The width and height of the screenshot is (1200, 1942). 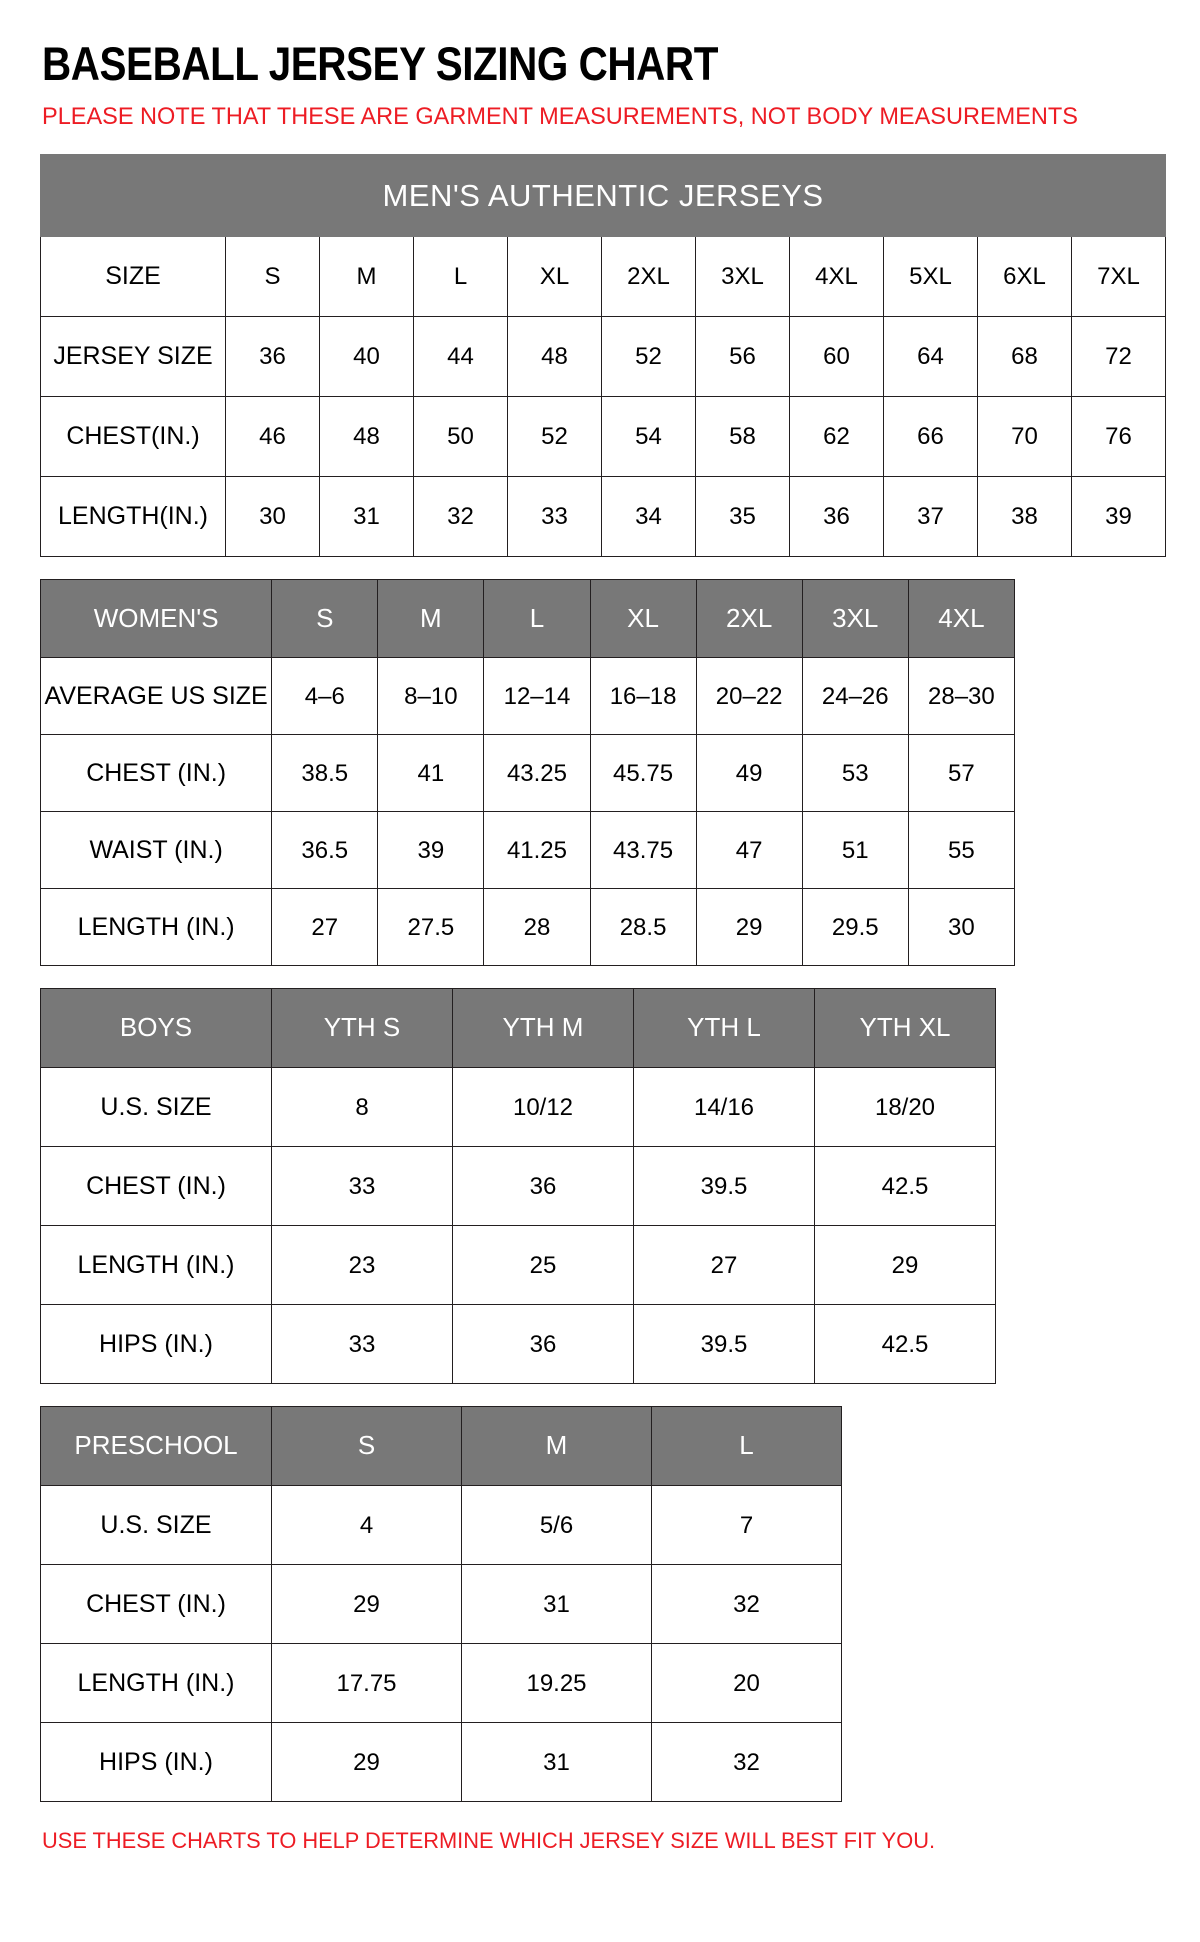 What do you see at coordinates (961, 696) in the screenshot?
I see `cell: 28–30` at bounding box center [961, 696].